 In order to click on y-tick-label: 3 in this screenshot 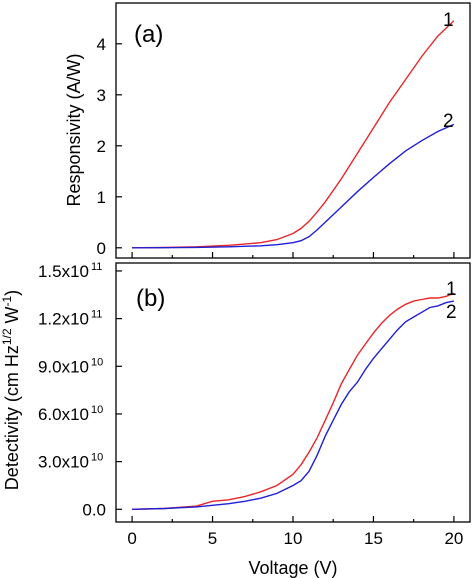, I will do `click(101, 95)`.